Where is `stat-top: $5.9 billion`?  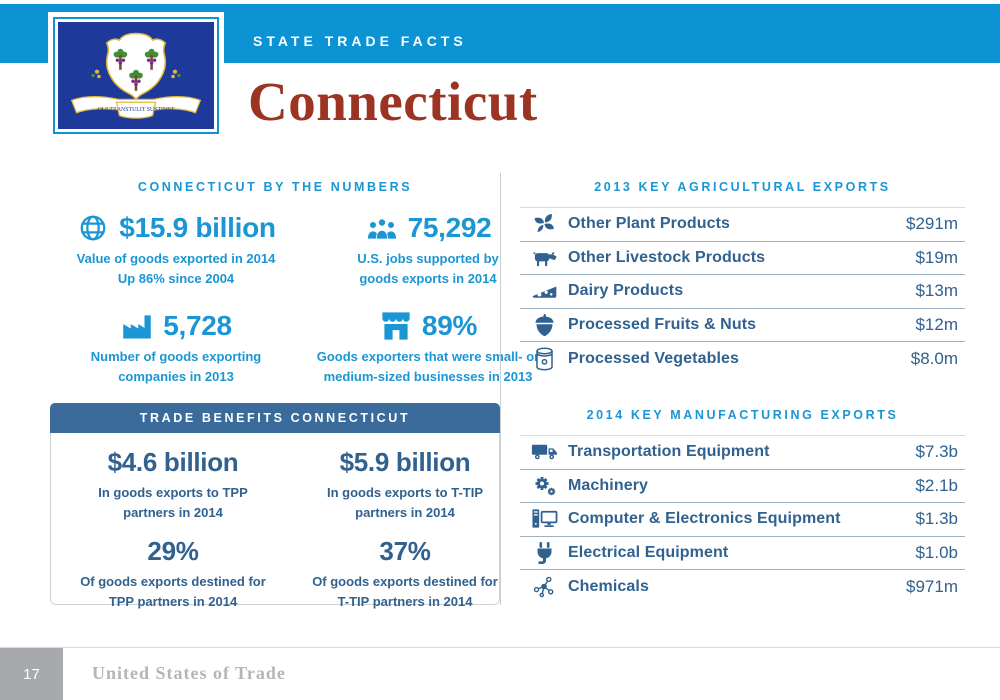
stat-top: $5.9 billion is located at coordinates (405, 462).